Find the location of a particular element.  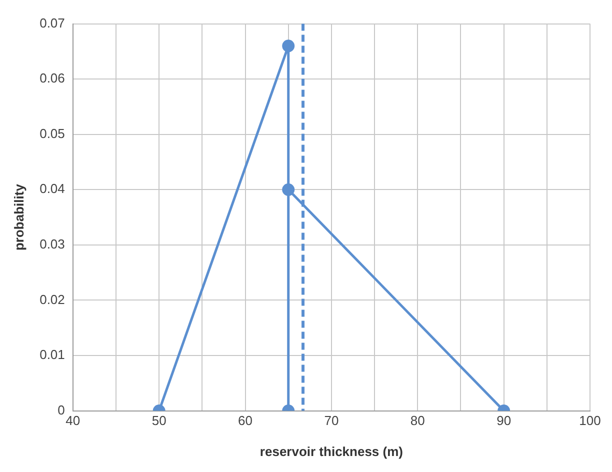

x-axis-title: reservoir thickness (m) is located at coordinates (331, 451).